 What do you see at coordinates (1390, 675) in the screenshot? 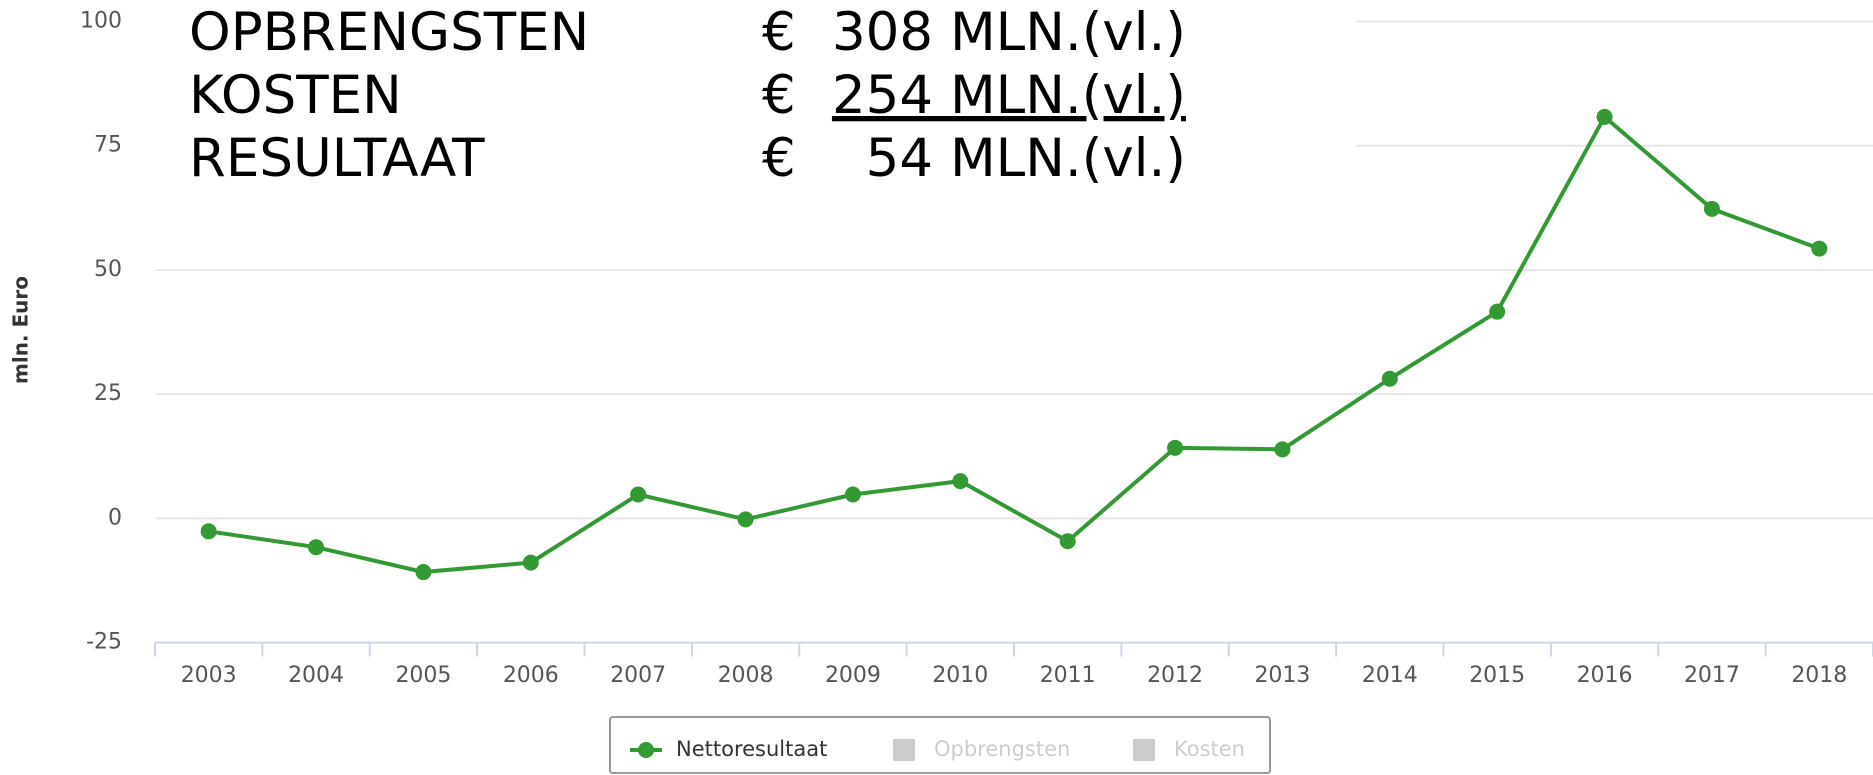
I see `x-tick-label: 2014` at bounding box center [1390, 675].